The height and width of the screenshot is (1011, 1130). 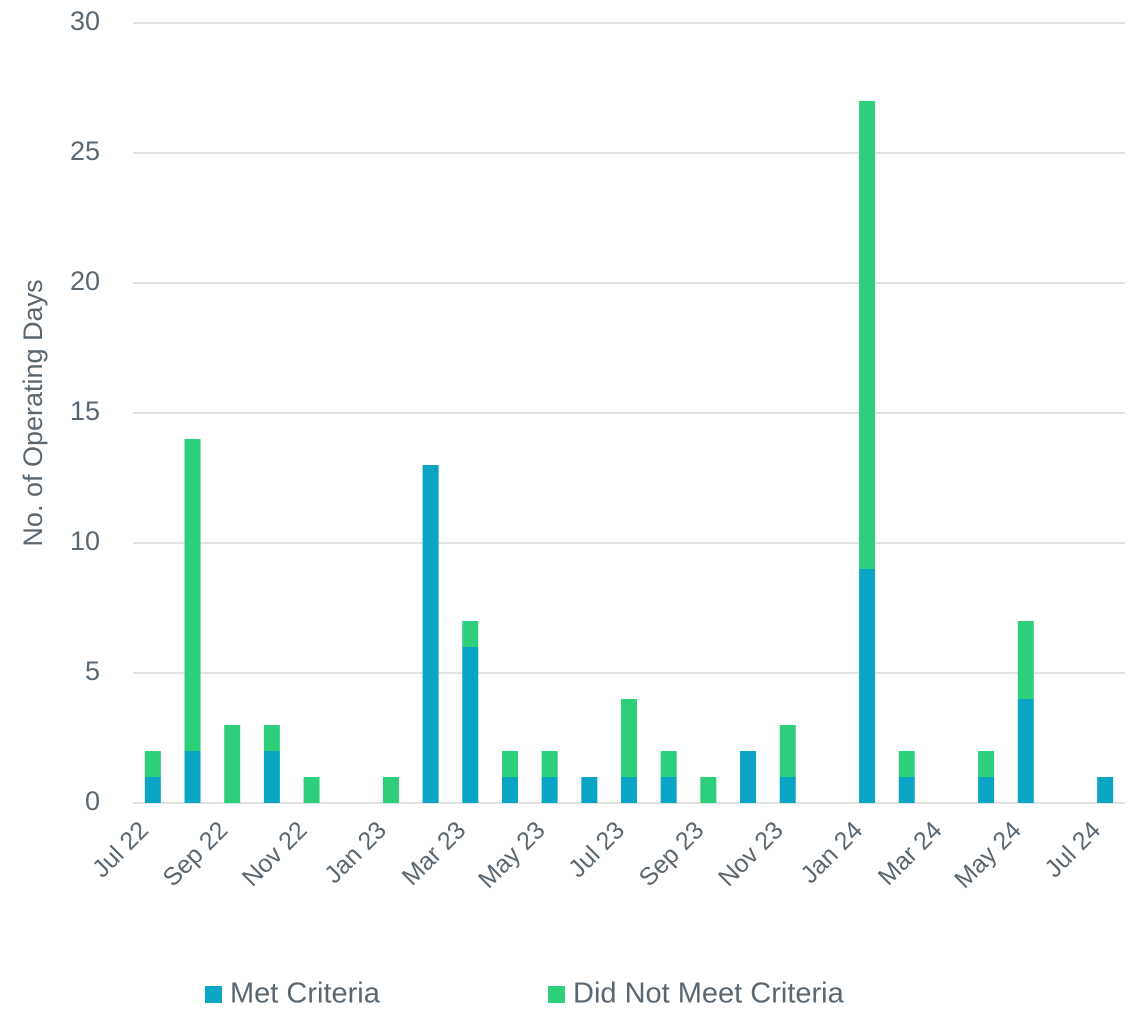 I want to click on y-axis-label: No. of Operating Days, so click(x=33, y=412).